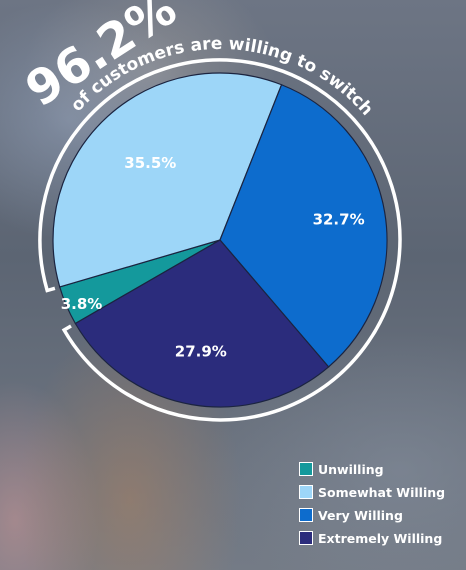 This screenshot has width=466, height=570. Describe the element at coordinates (382, 492) in the screenshot. I see `legend-label: Somewhat Willing` at that location.